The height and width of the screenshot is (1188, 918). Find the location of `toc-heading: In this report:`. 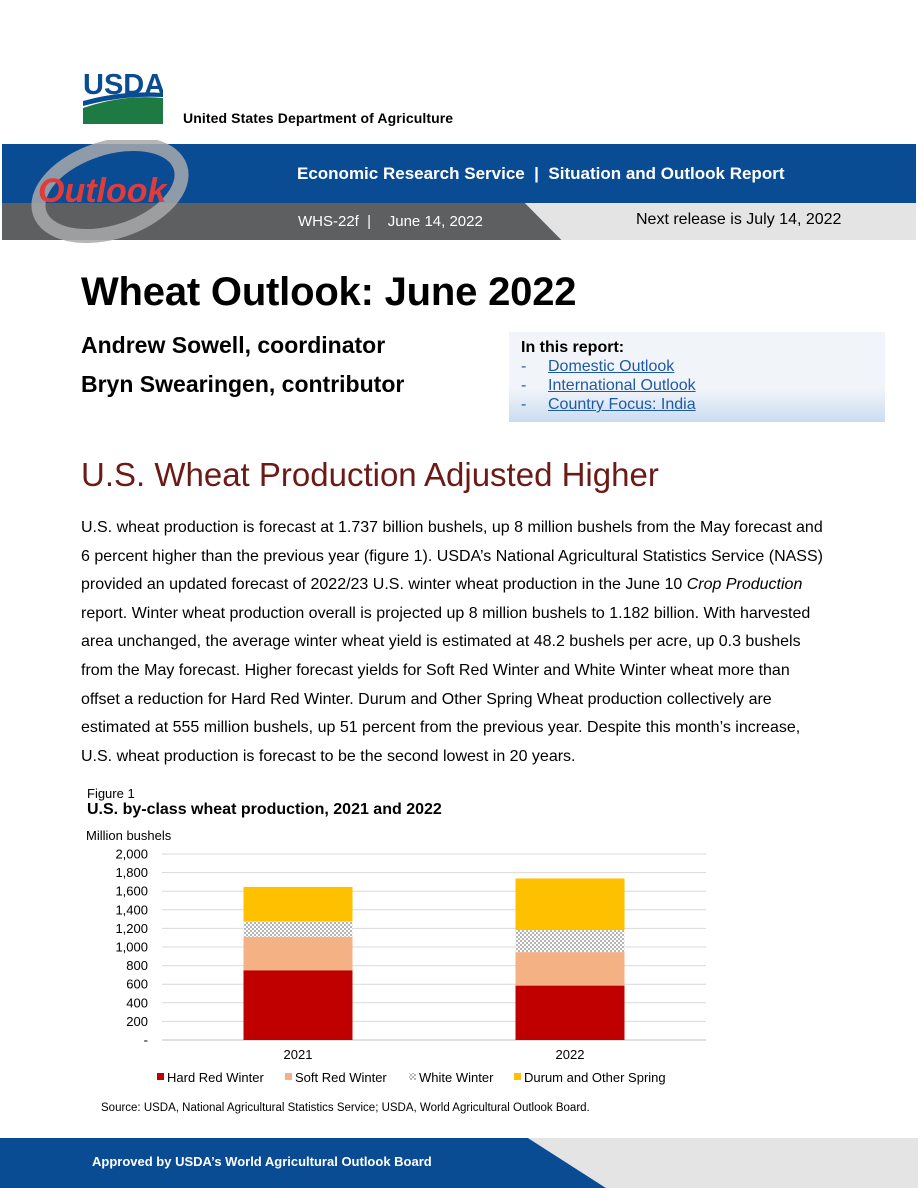

toc-heading: In this report: is located at coordinates (573, 347).